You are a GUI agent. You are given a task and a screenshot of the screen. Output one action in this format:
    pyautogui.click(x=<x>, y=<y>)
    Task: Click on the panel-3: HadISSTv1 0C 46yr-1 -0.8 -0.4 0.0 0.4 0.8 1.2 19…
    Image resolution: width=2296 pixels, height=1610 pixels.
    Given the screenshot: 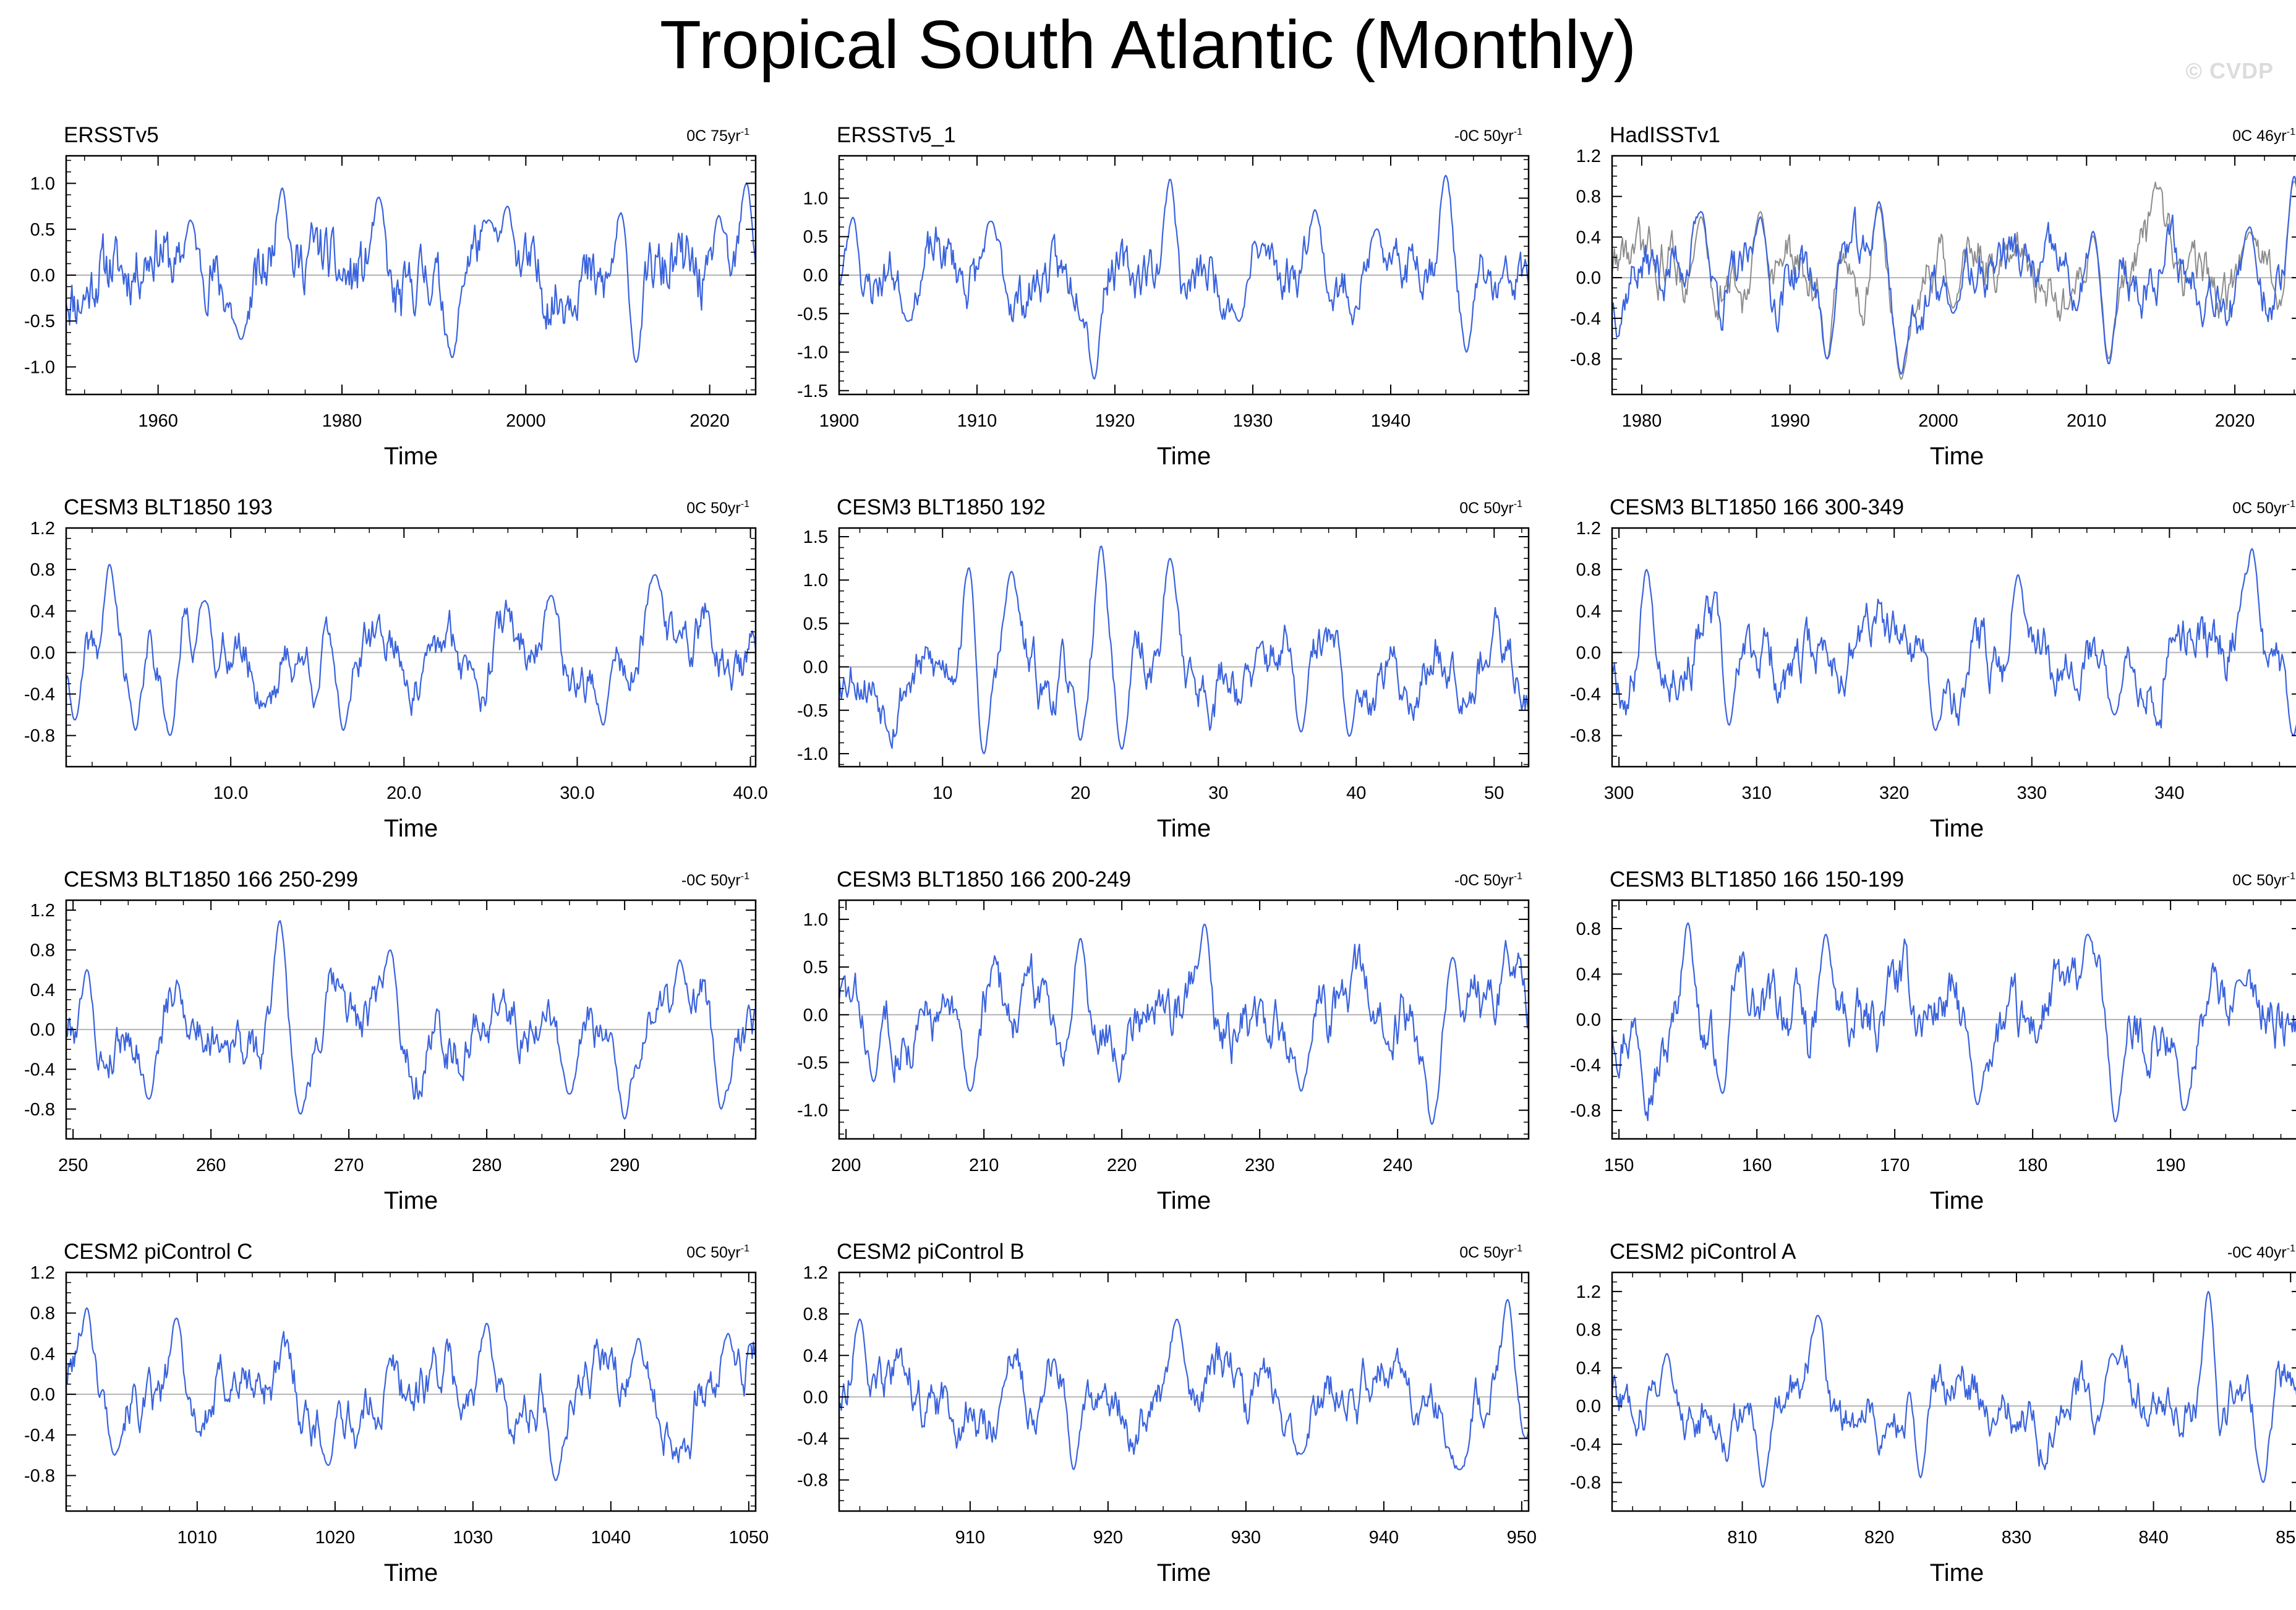 What is the action you would take?
    pyautogui.click(x=1933, y=296)
    